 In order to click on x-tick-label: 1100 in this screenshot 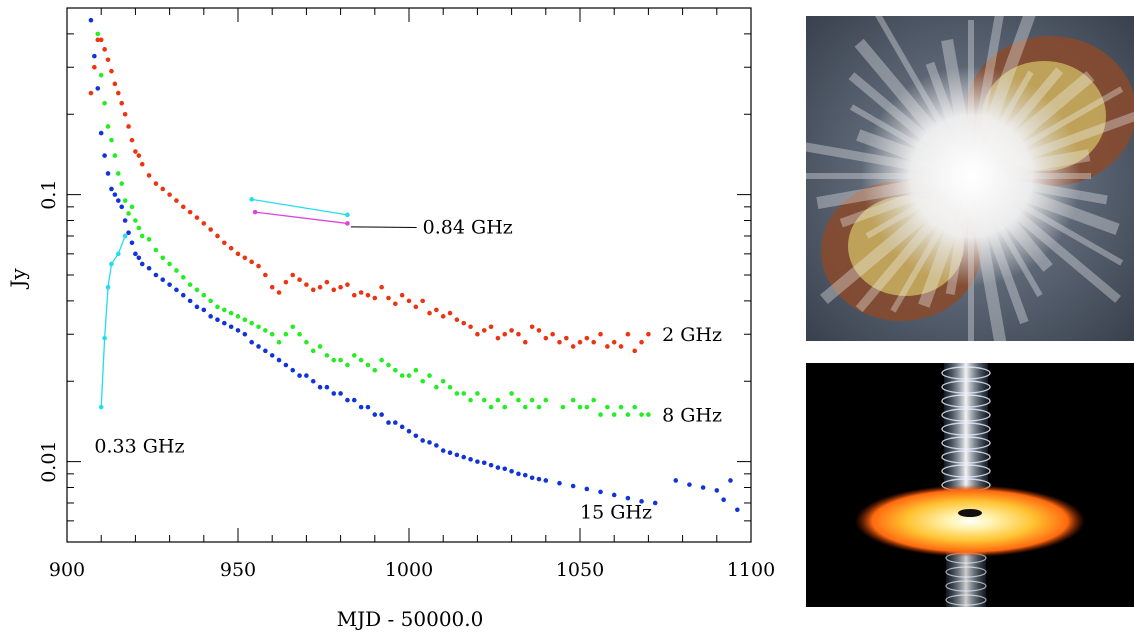, I will do `click(751, 570)`.